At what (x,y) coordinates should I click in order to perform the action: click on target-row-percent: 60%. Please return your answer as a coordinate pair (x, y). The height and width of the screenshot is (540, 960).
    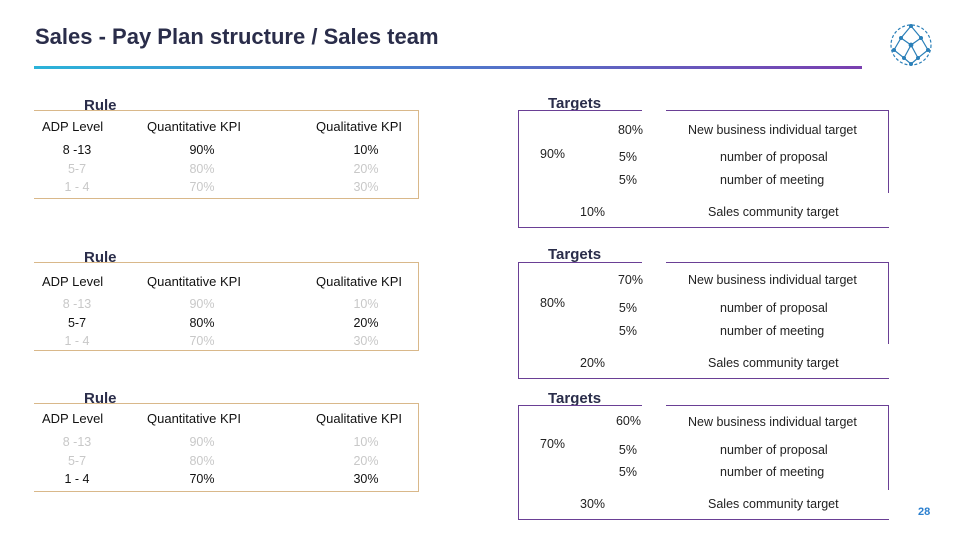
    Looking at the image, I should click on (628, 421).